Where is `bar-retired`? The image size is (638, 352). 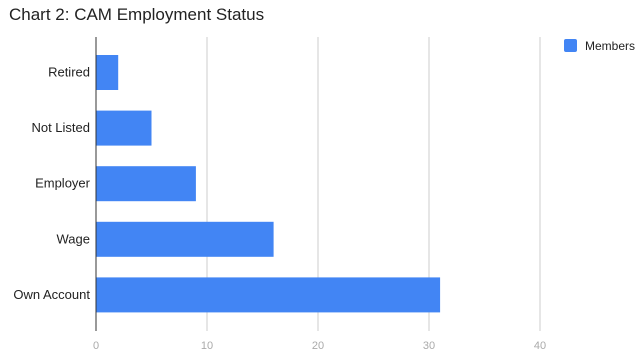 bar-retired is located at coordinates (107, 72).